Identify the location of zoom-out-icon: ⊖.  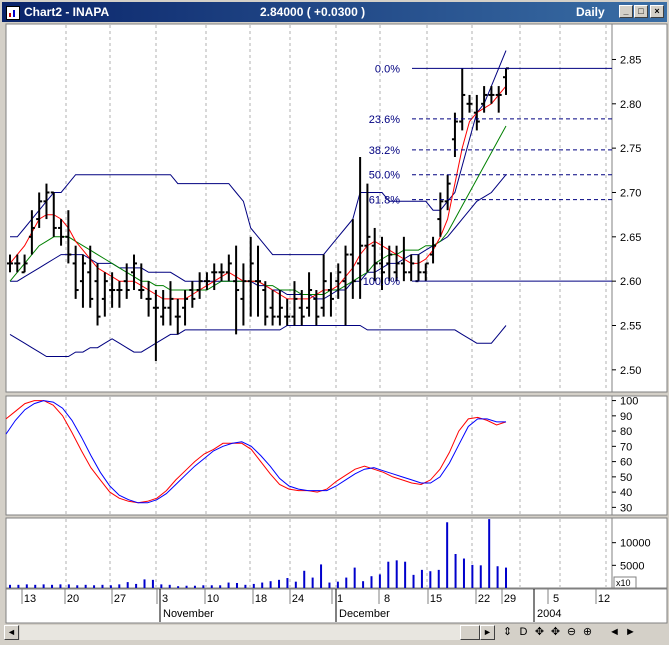
(571, 632).